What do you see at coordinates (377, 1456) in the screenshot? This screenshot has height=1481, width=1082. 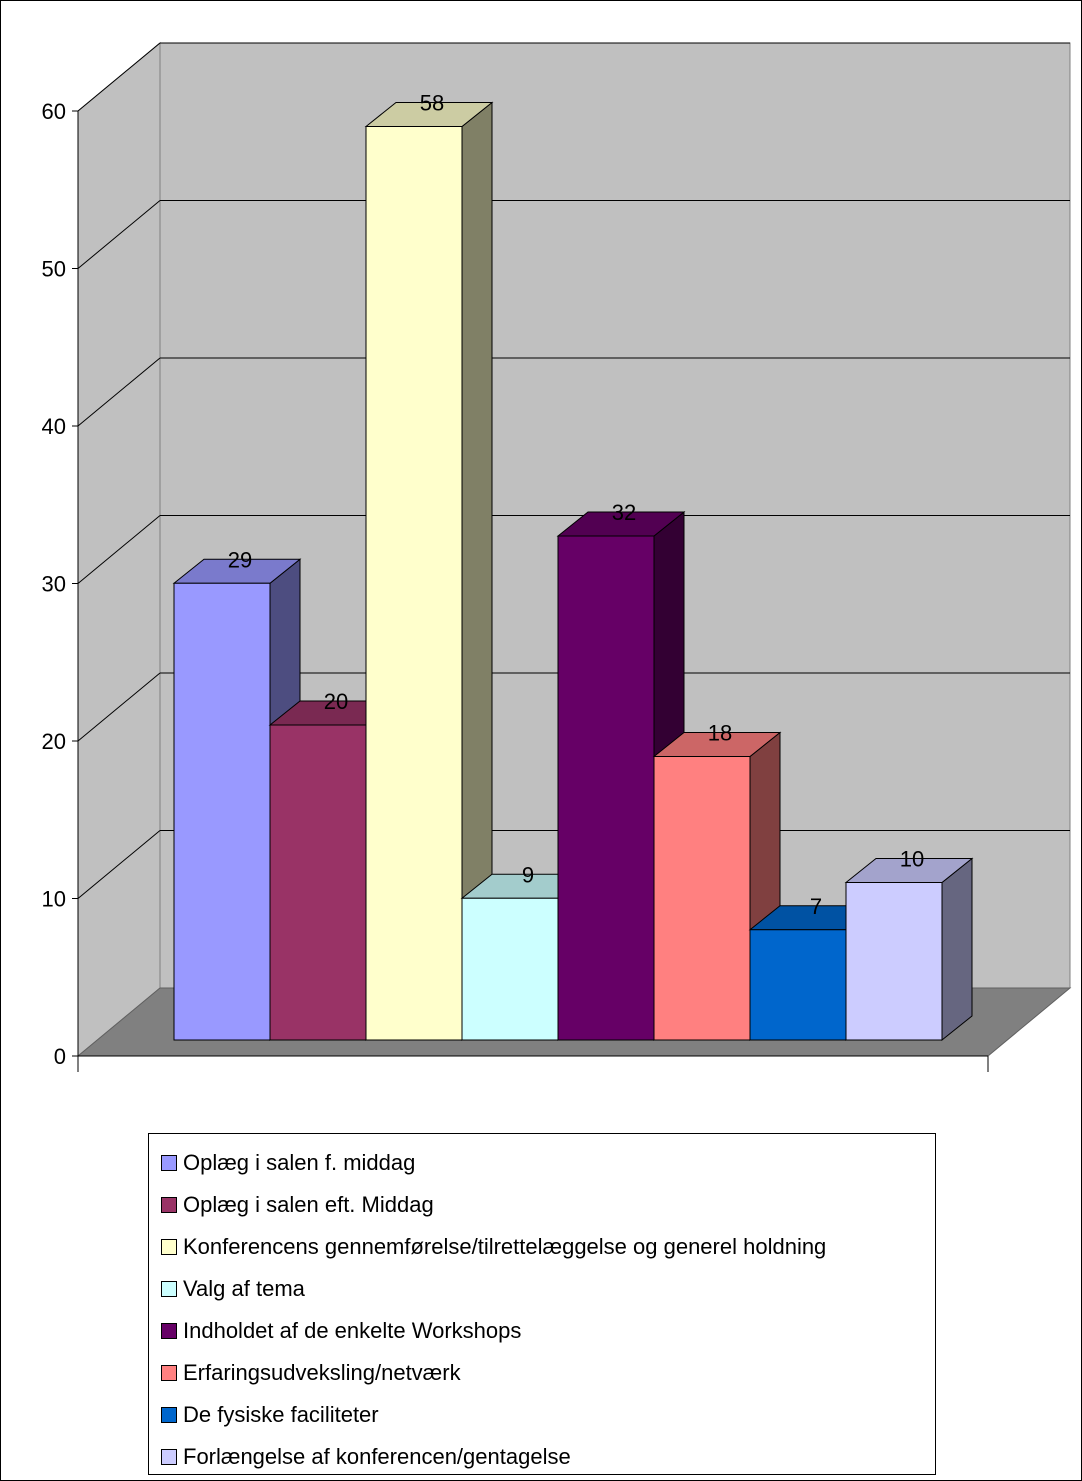 I see `legend-label: Forlængelse af konferencen/gentagelse` at bounding box center [377, 1456].